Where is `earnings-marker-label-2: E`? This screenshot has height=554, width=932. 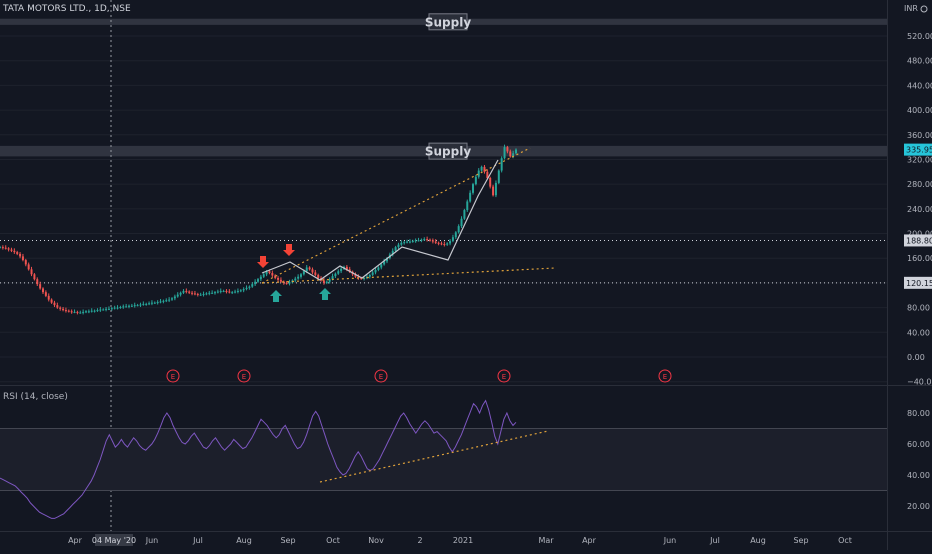
earnings-marker-label-2: E is located at coordinates (381, 377).